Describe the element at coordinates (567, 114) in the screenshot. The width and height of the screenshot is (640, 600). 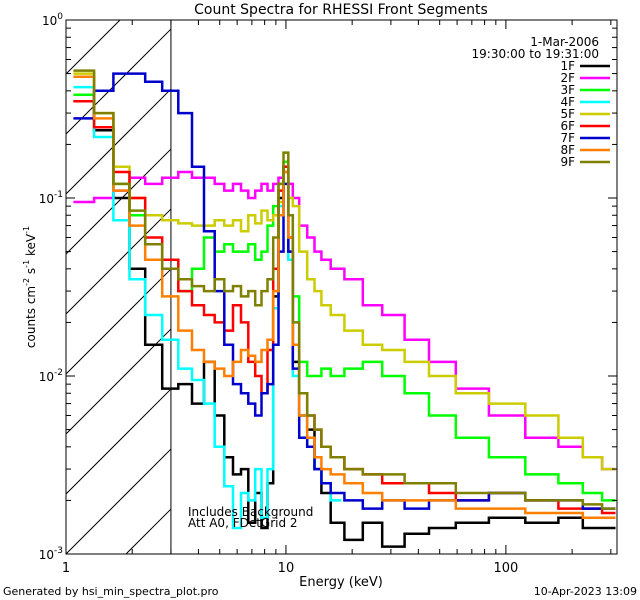
I see `legend-label: 5F` at that location.